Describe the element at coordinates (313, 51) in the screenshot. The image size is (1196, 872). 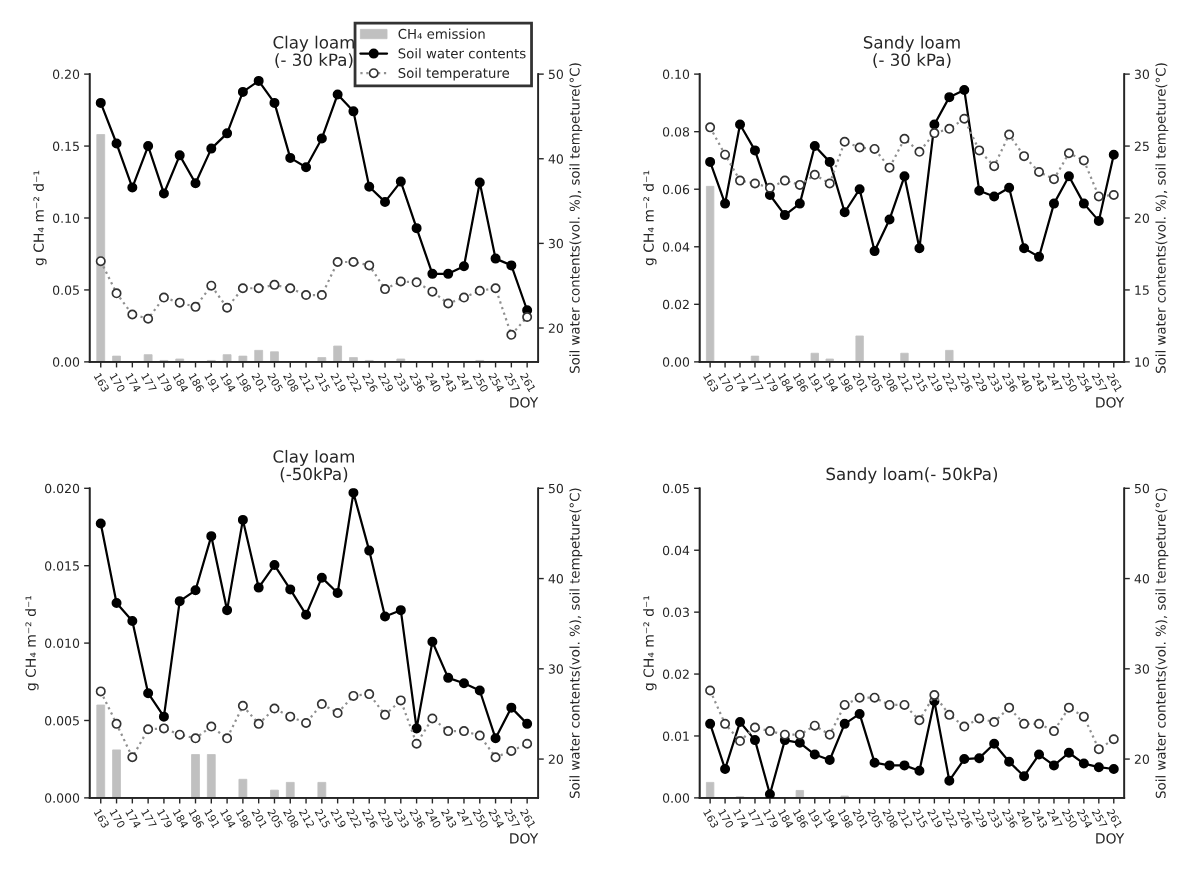
I see `chart-title: Clay loam (- 30 kPa)` at that location.